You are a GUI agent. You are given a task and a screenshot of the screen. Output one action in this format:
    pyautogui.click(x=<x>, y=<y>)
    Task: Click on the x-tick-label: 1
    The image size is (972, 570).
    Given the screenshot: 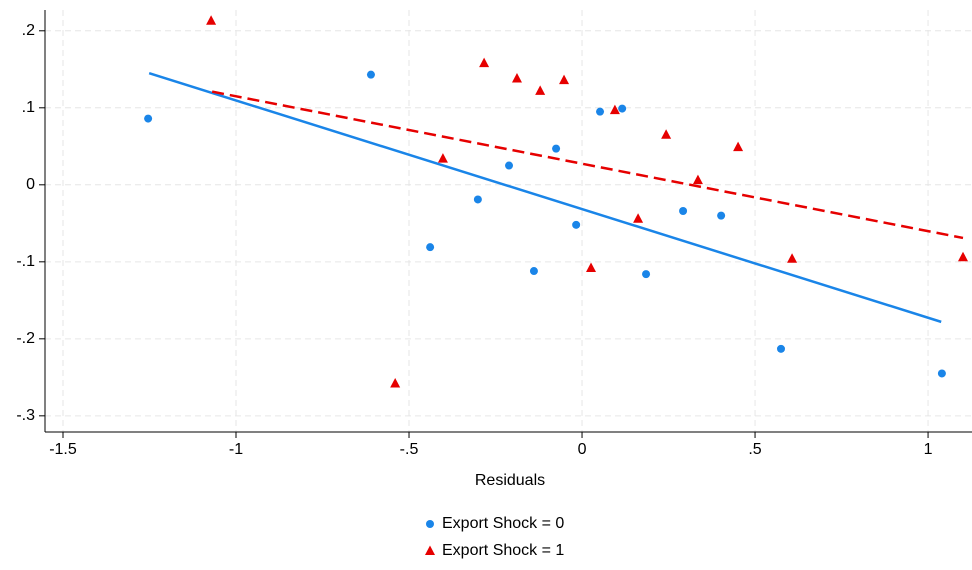 What is the action you would take?
    pyautogui.click(x=928, y=449)
    